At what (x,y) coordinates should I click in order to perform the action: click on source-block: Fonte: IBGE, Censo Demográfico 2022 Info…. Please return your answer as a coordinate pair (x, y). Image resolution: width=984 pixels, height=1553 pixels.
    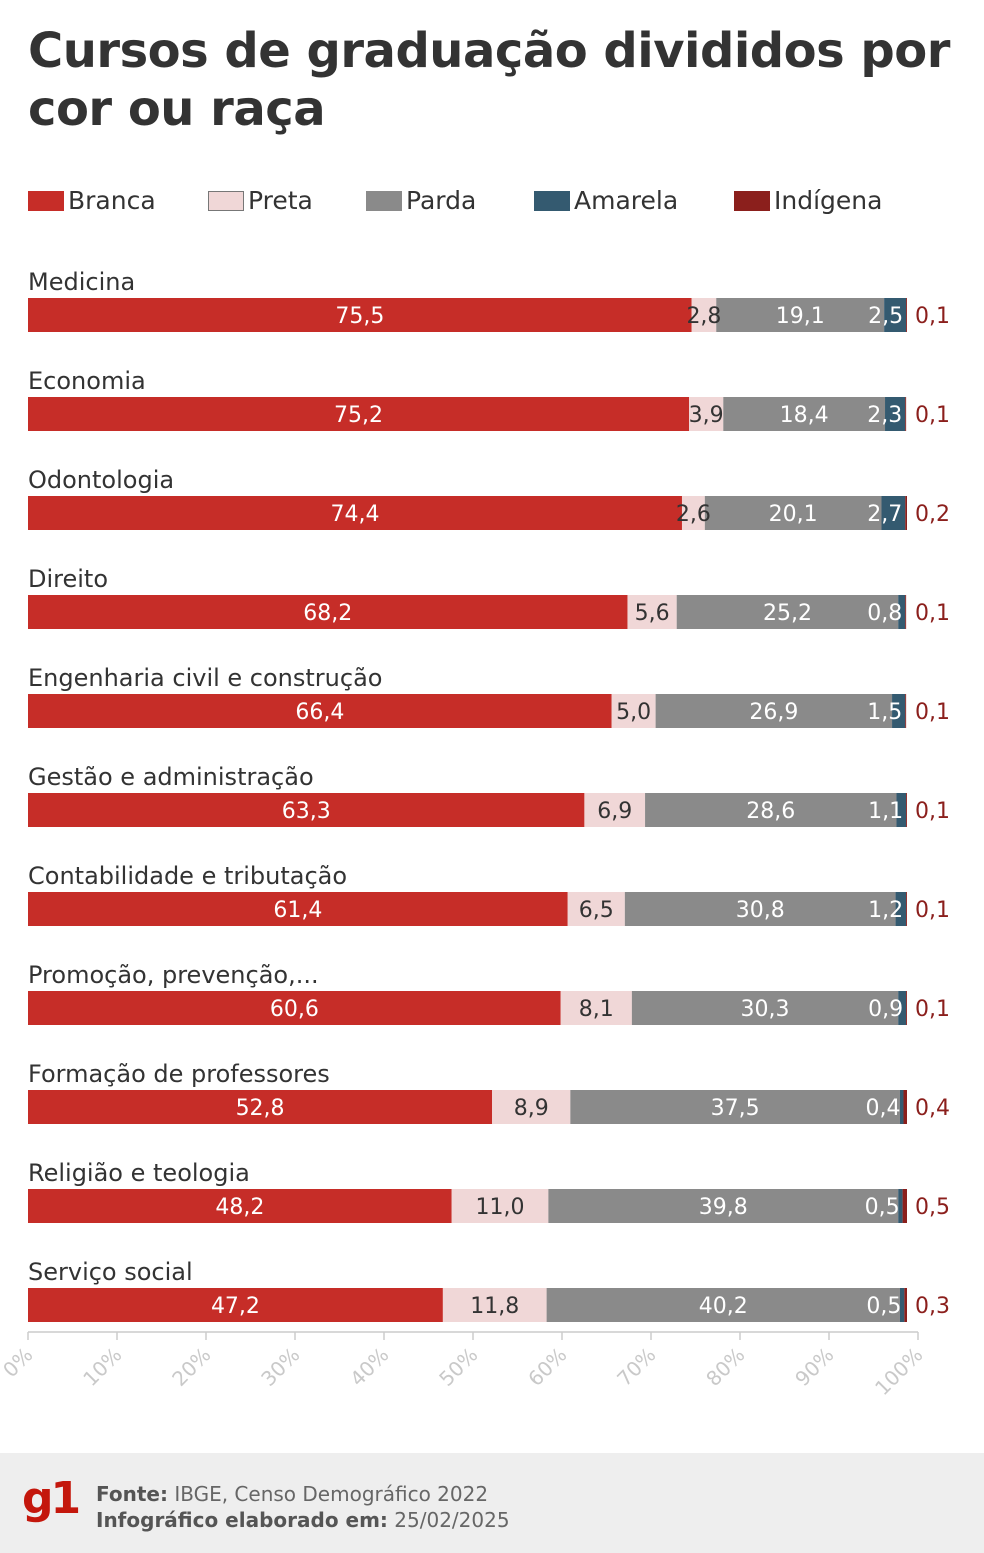
    Looking at the image, I should click on (303, 1507).